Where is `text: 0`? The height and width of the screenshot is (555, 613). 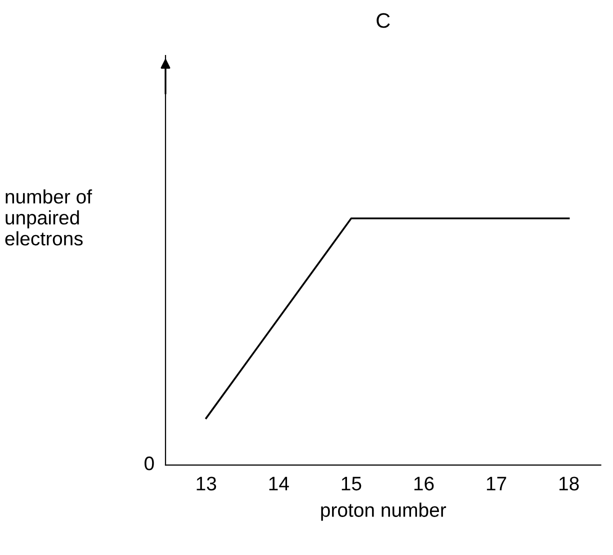 text: 0 is located at coordinates (149, 463).